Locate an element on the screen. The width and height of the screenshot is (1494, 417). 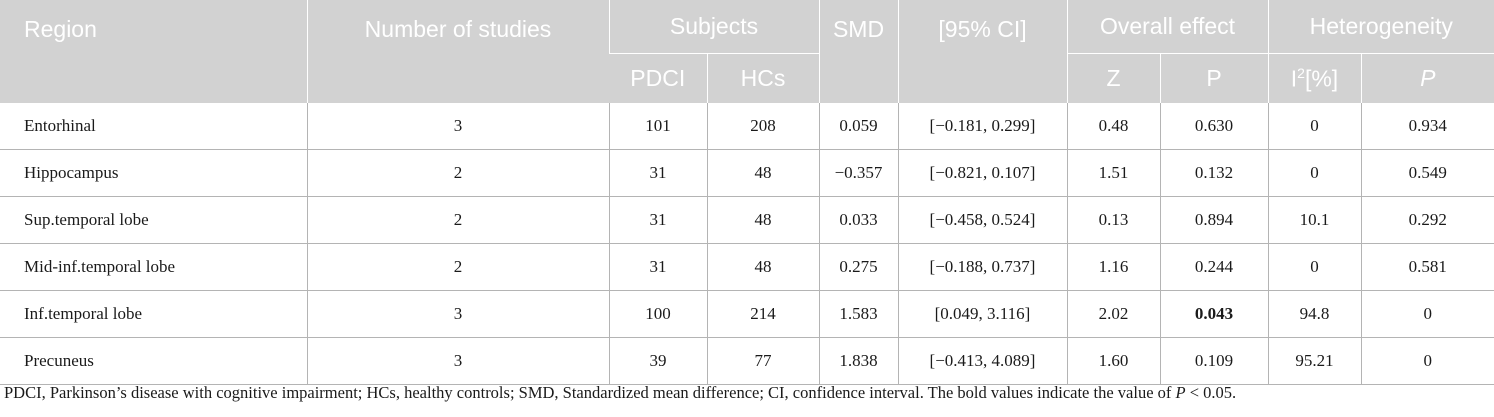
cell-p-heterogeneity: 0.581 is located at coordinates (1427, 267).